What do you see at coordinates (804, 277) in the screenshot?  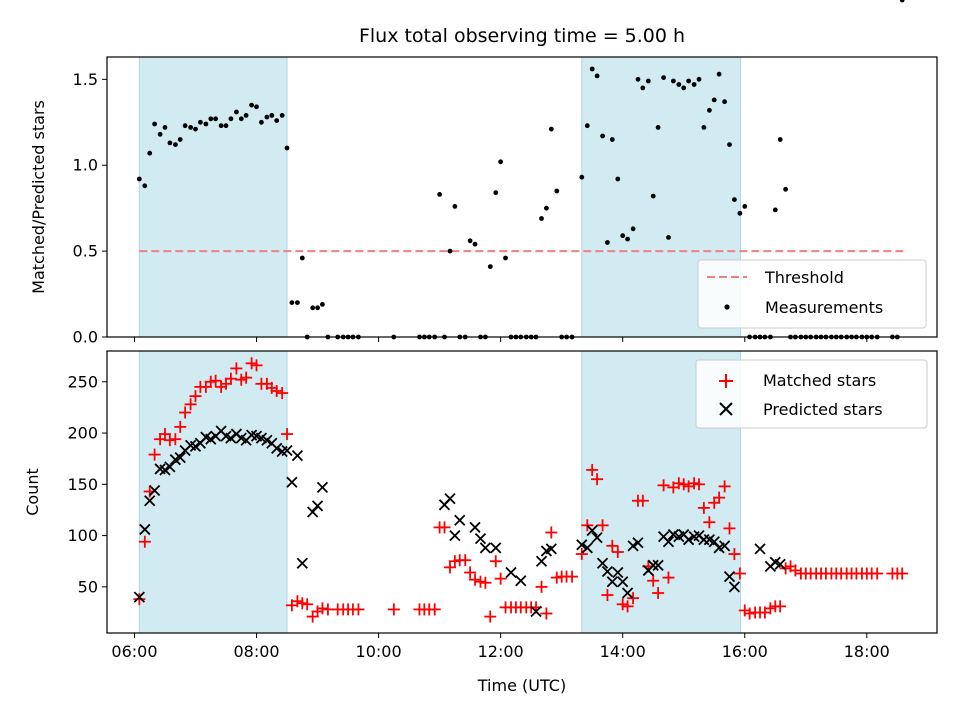 I see `legend-threshold-label: Threshold` at bounding box center [804, 277].